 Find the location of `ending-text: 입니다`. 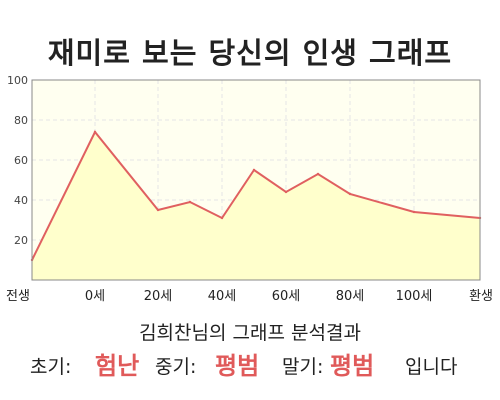

ending-text: 입니다 is located at coordinates (431, 367).